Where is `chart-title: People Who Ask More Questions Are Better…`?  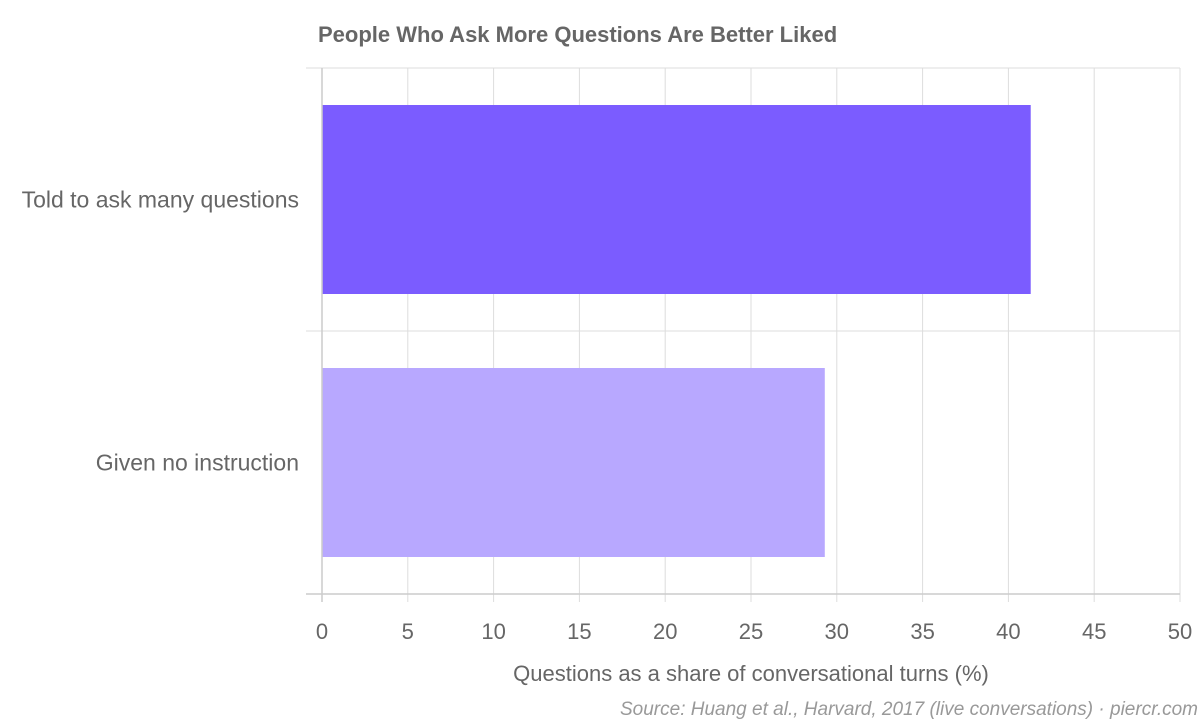 chart-title: People Who Ask More Questions Are Better… is located at coordinates (577, 34).